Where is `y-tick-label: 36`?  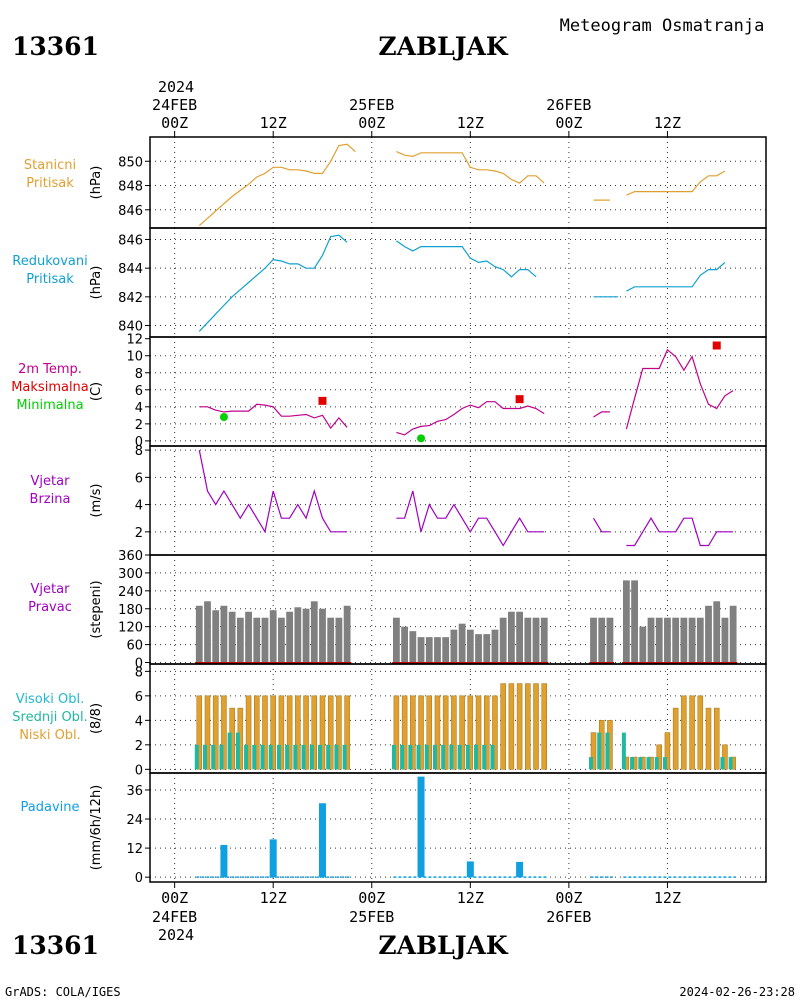 y-tick-label: 36 is located at coordinates (134, 791).